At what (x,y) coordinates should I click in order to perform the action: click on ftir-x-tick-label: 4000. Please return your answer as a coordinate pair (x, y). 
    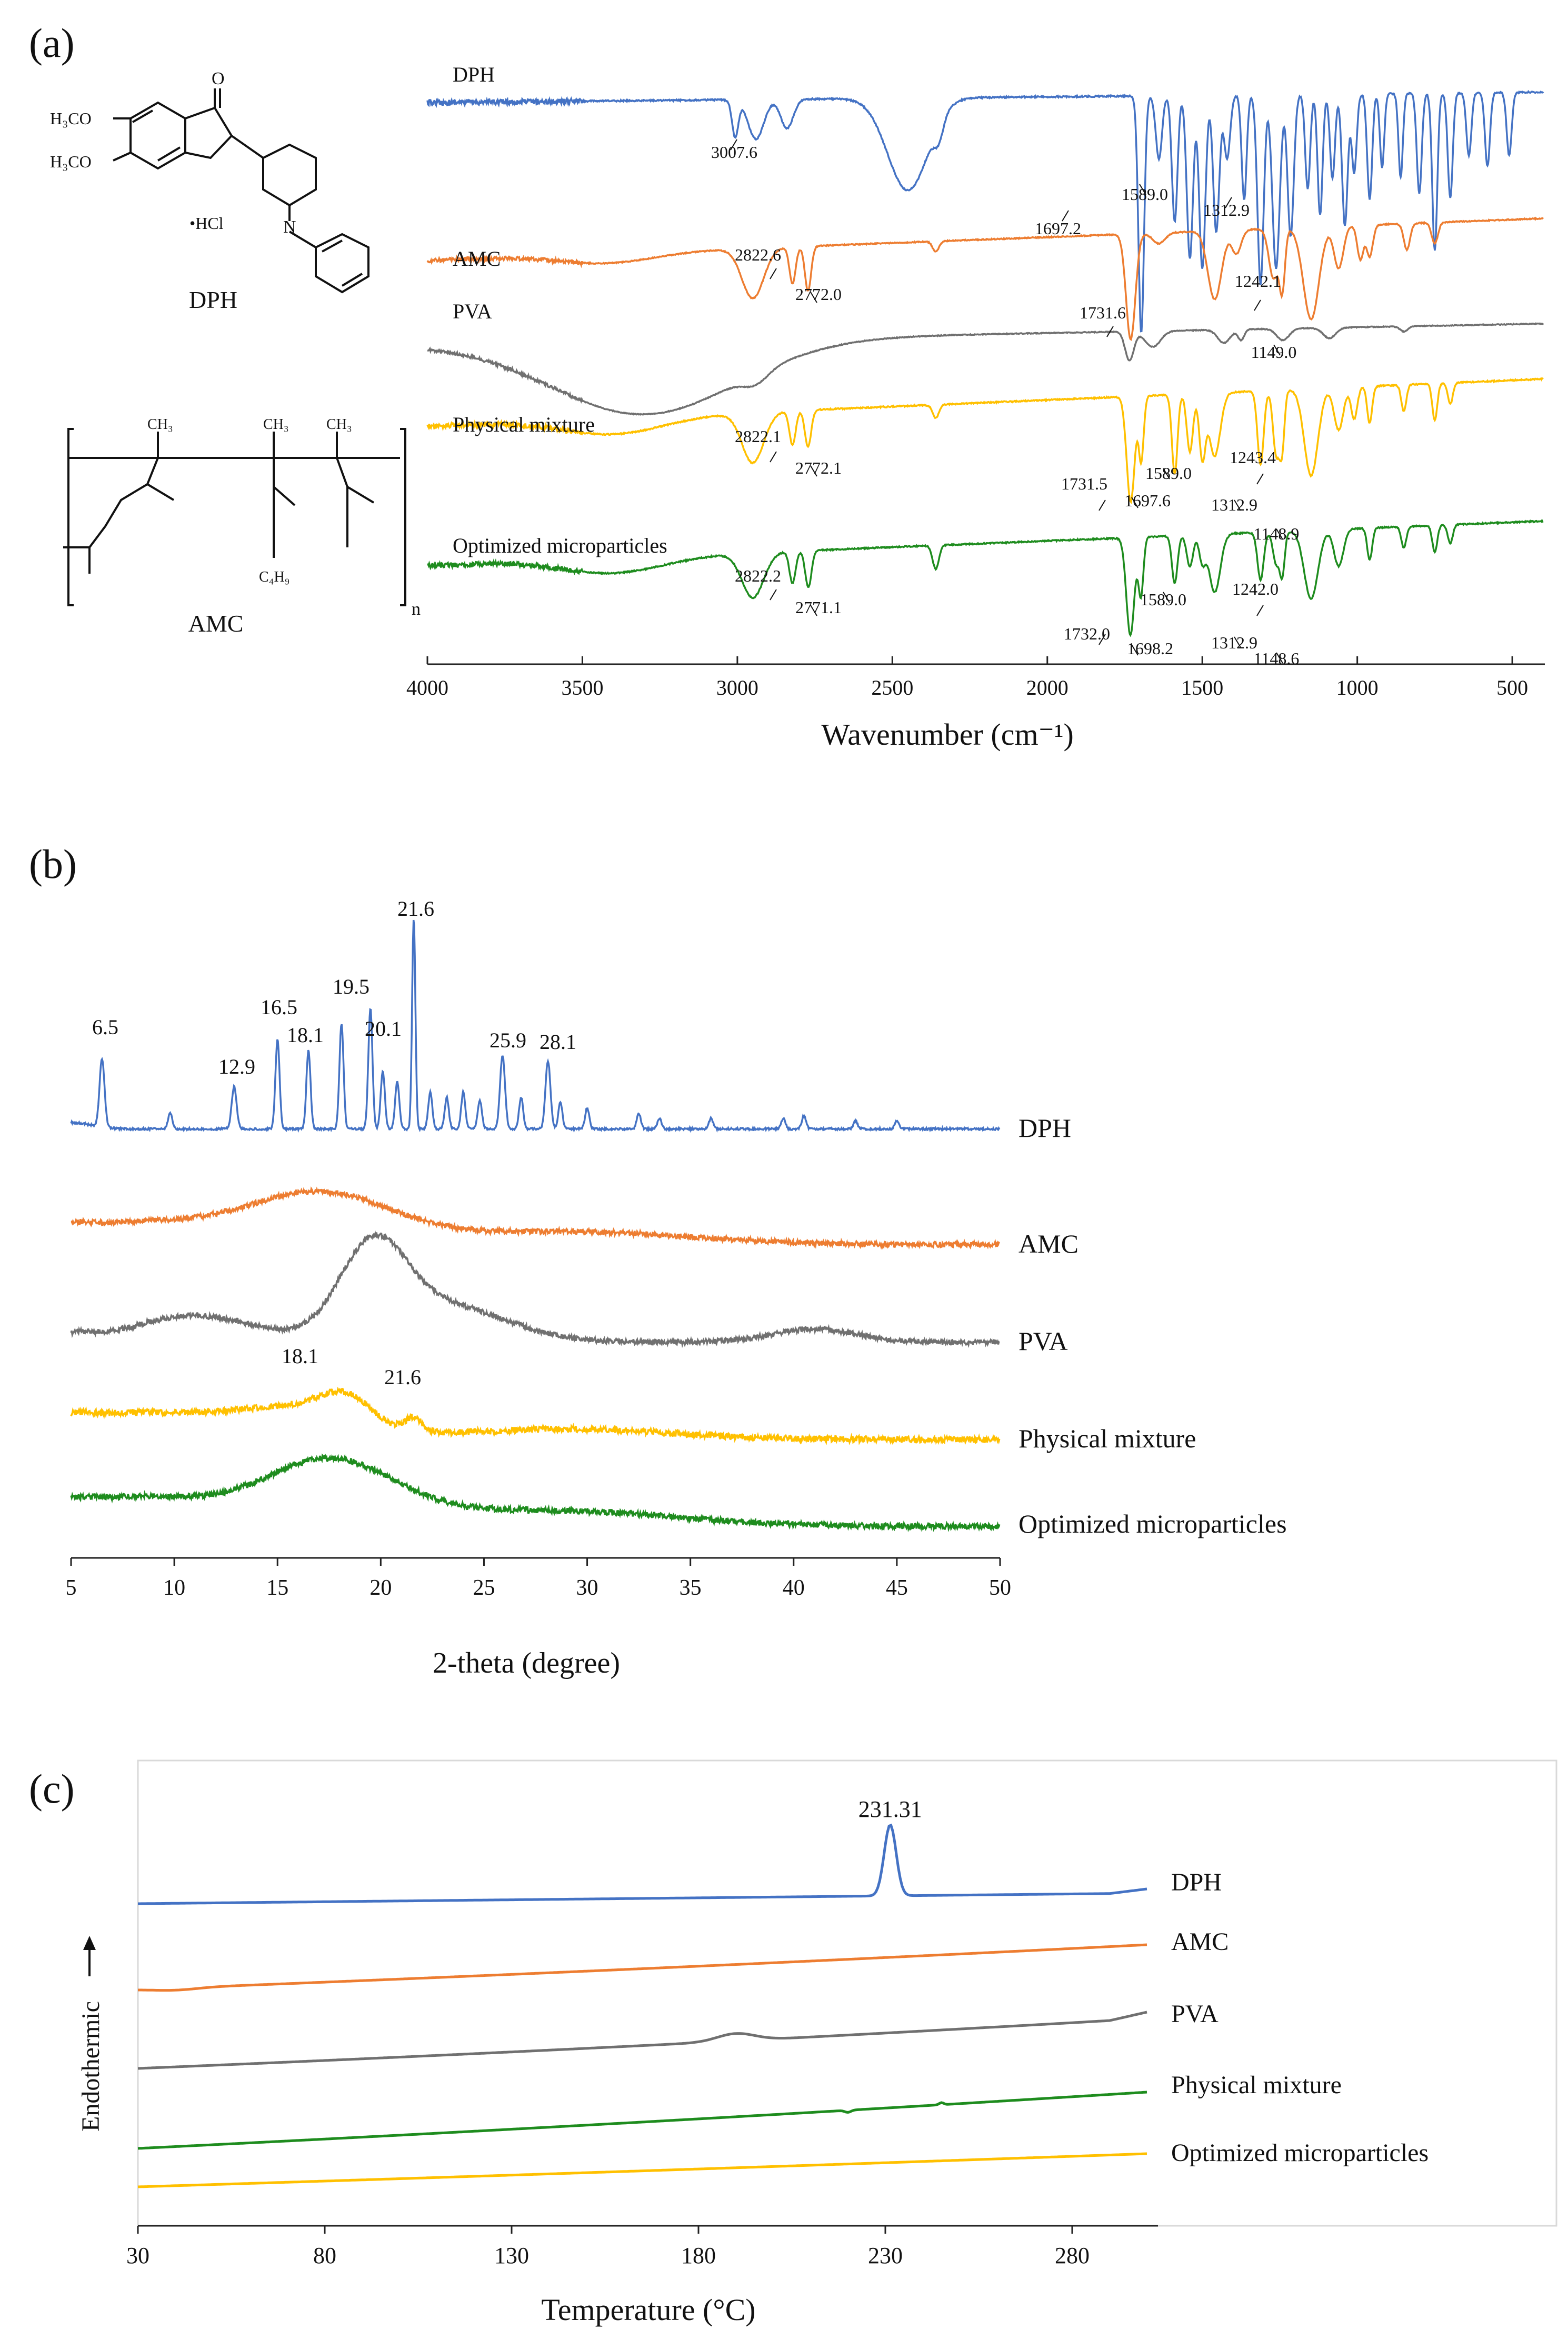
    Looking at the image, I should click on (427, 687).